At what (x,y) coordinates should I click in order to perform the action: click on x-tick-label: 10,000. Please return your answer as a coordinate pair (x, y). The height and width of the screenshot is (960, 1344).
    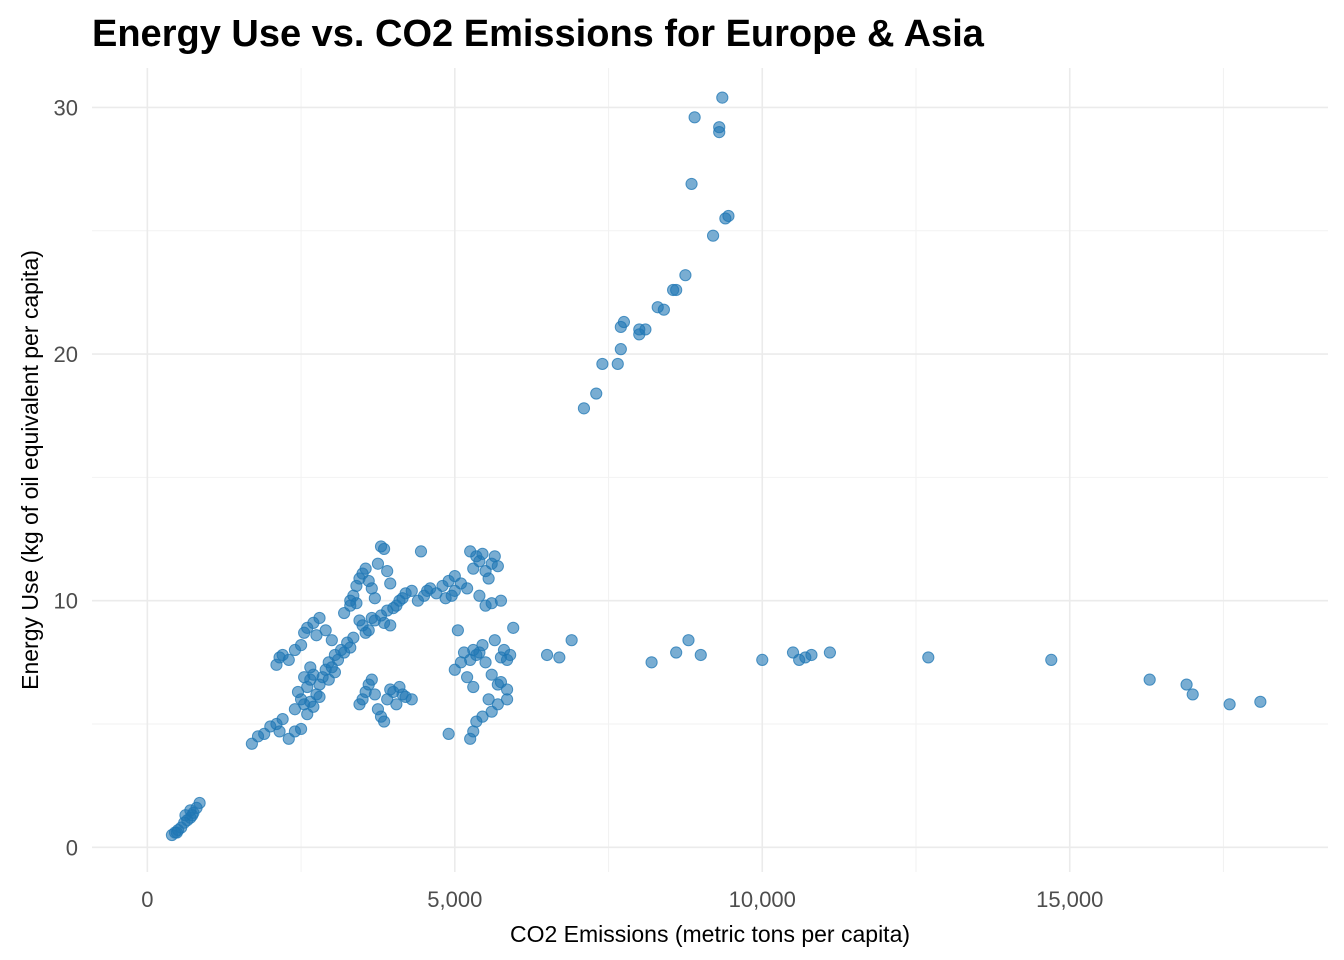
    Looking at the image, I should click on (762, 899).